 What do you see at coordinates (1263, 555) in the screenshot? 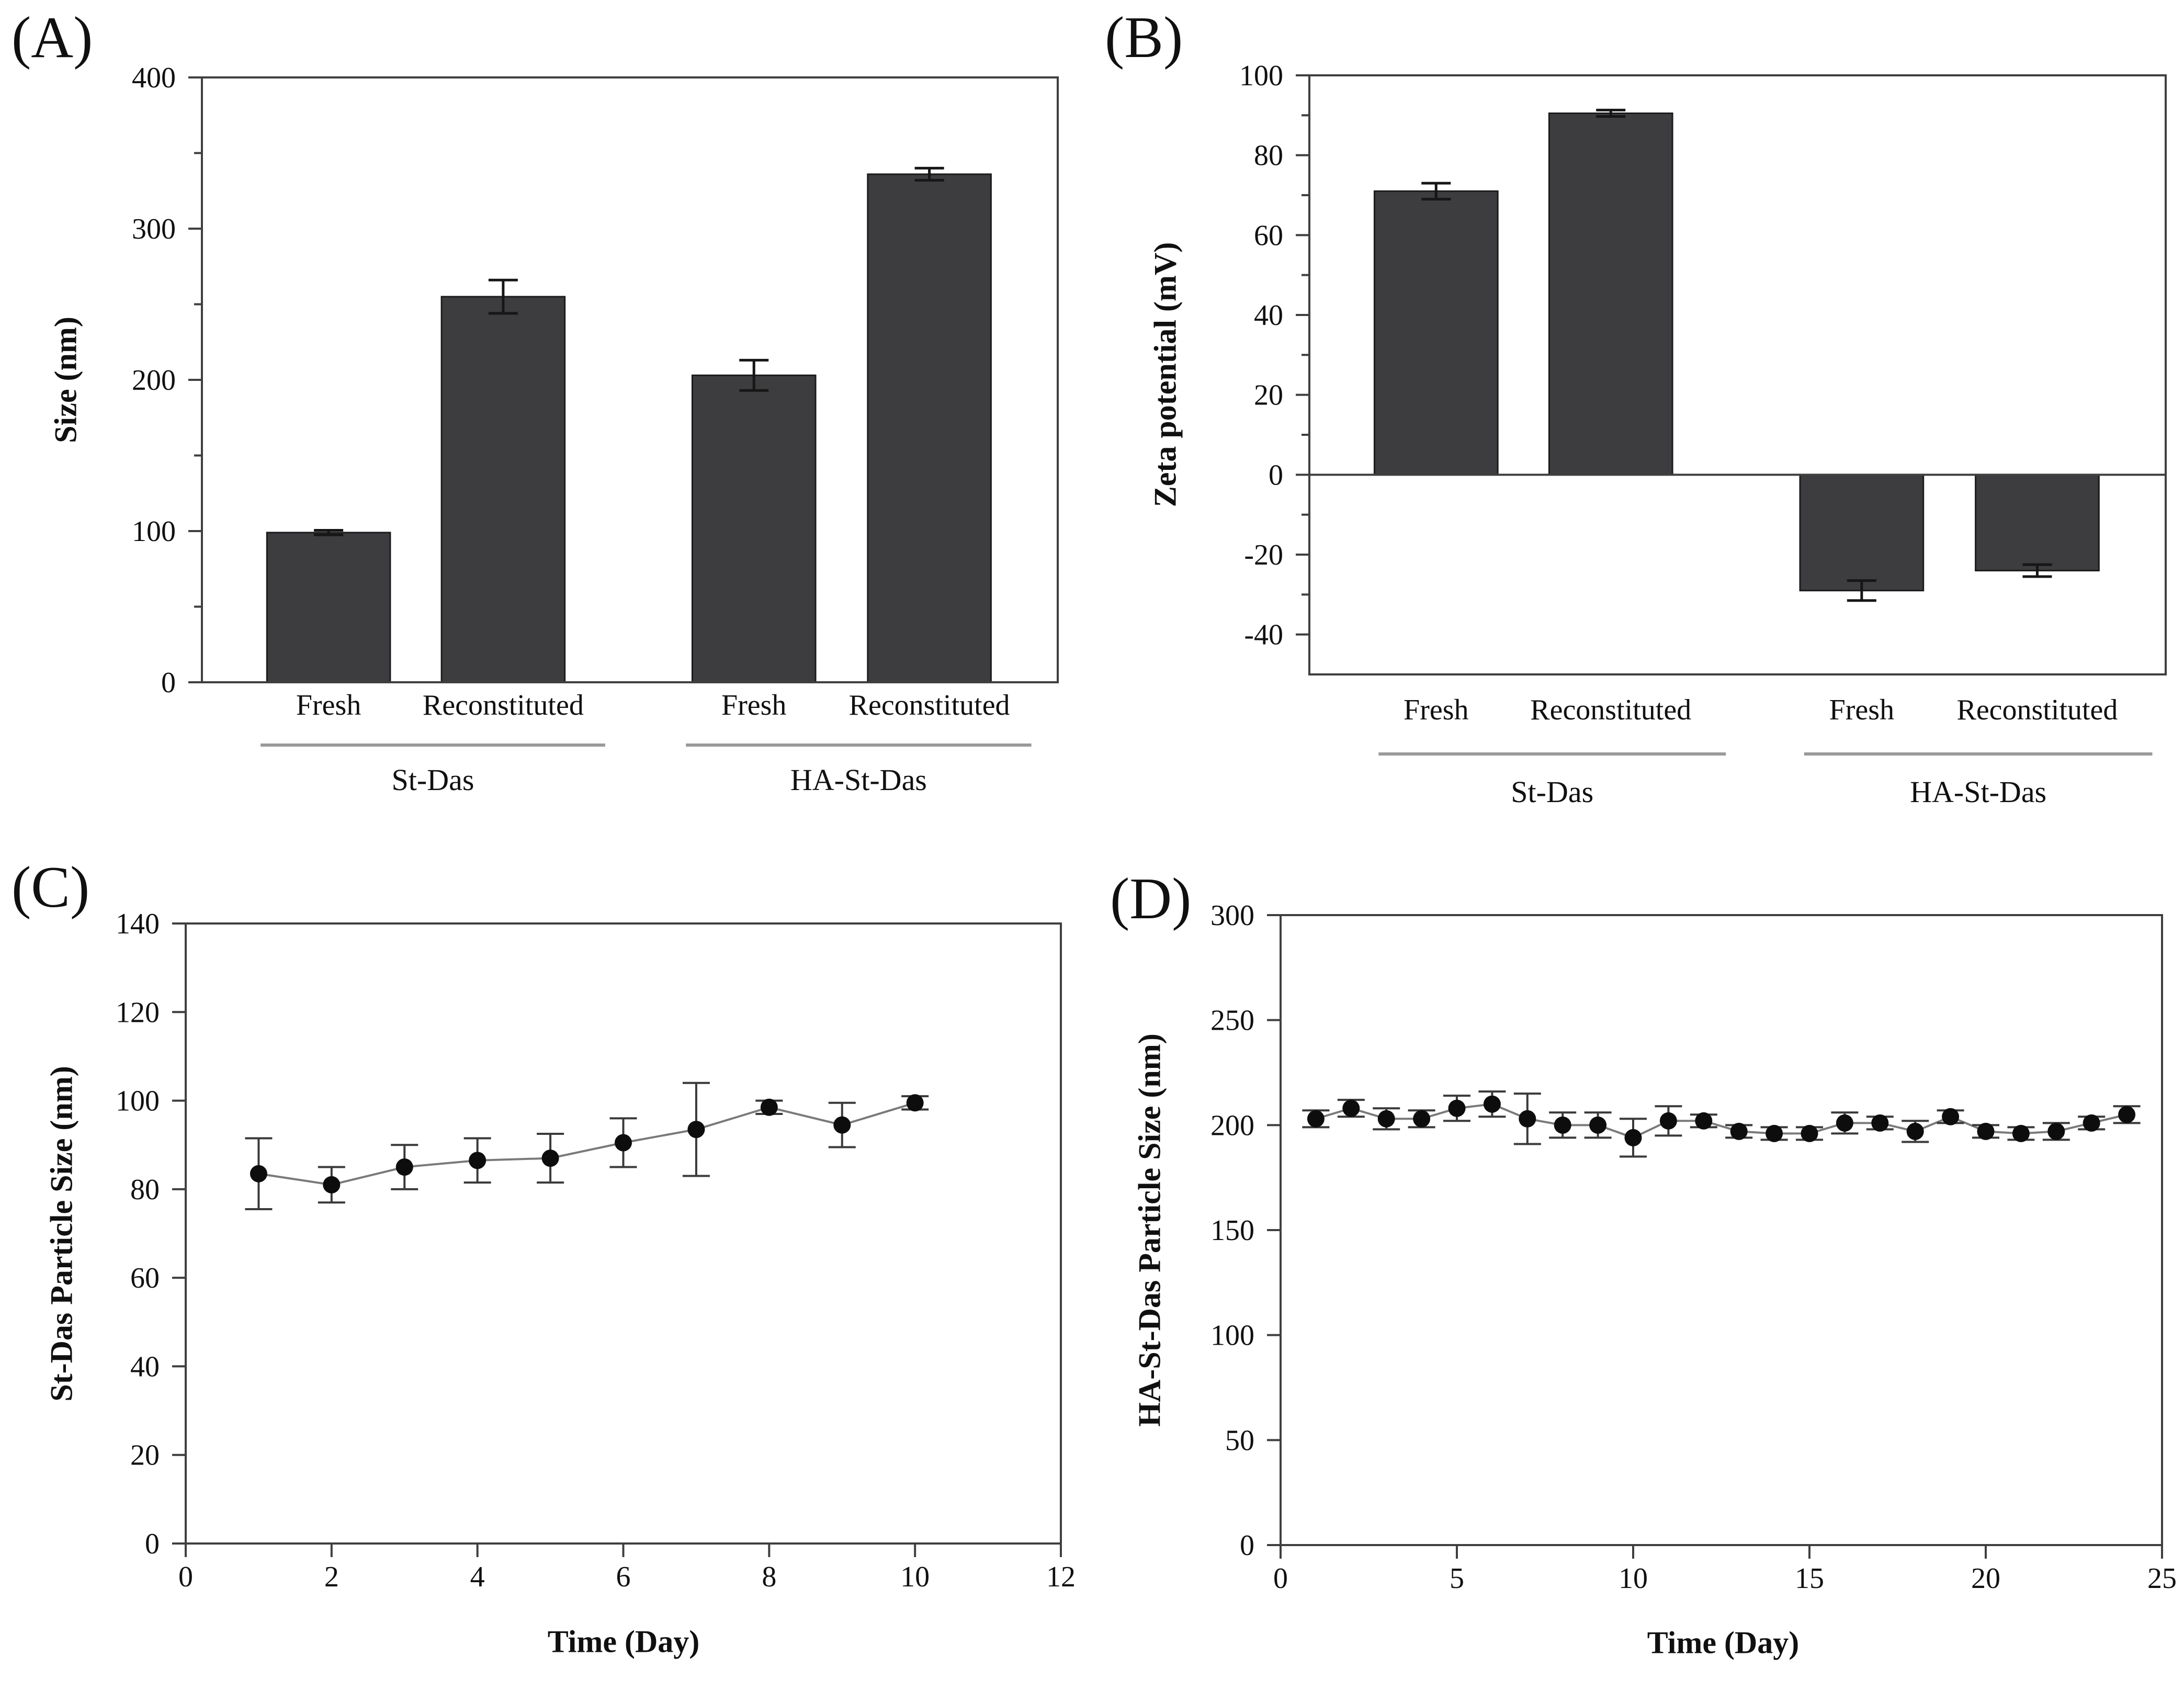
I see `y-tick-label: -20` at bounding box center [1263, 555].